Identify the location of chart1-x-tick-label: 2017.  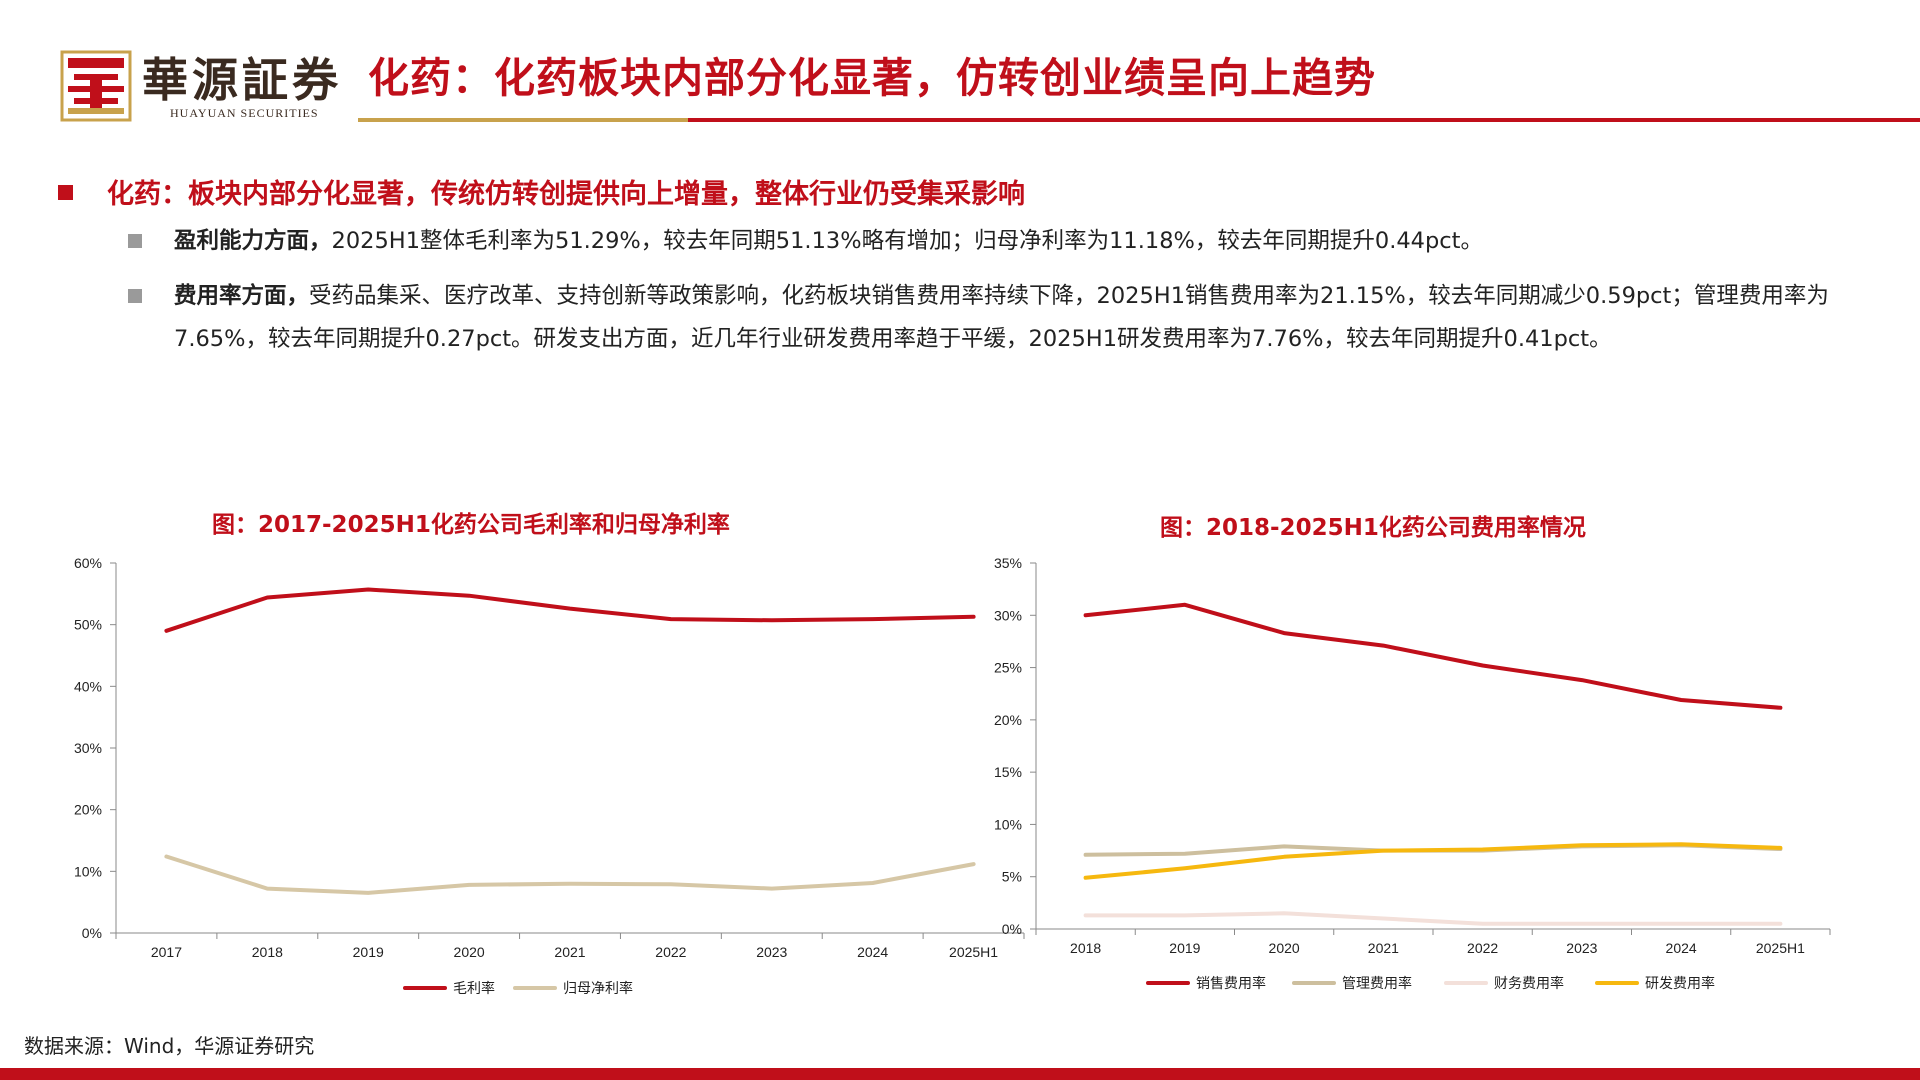
(166, 952).